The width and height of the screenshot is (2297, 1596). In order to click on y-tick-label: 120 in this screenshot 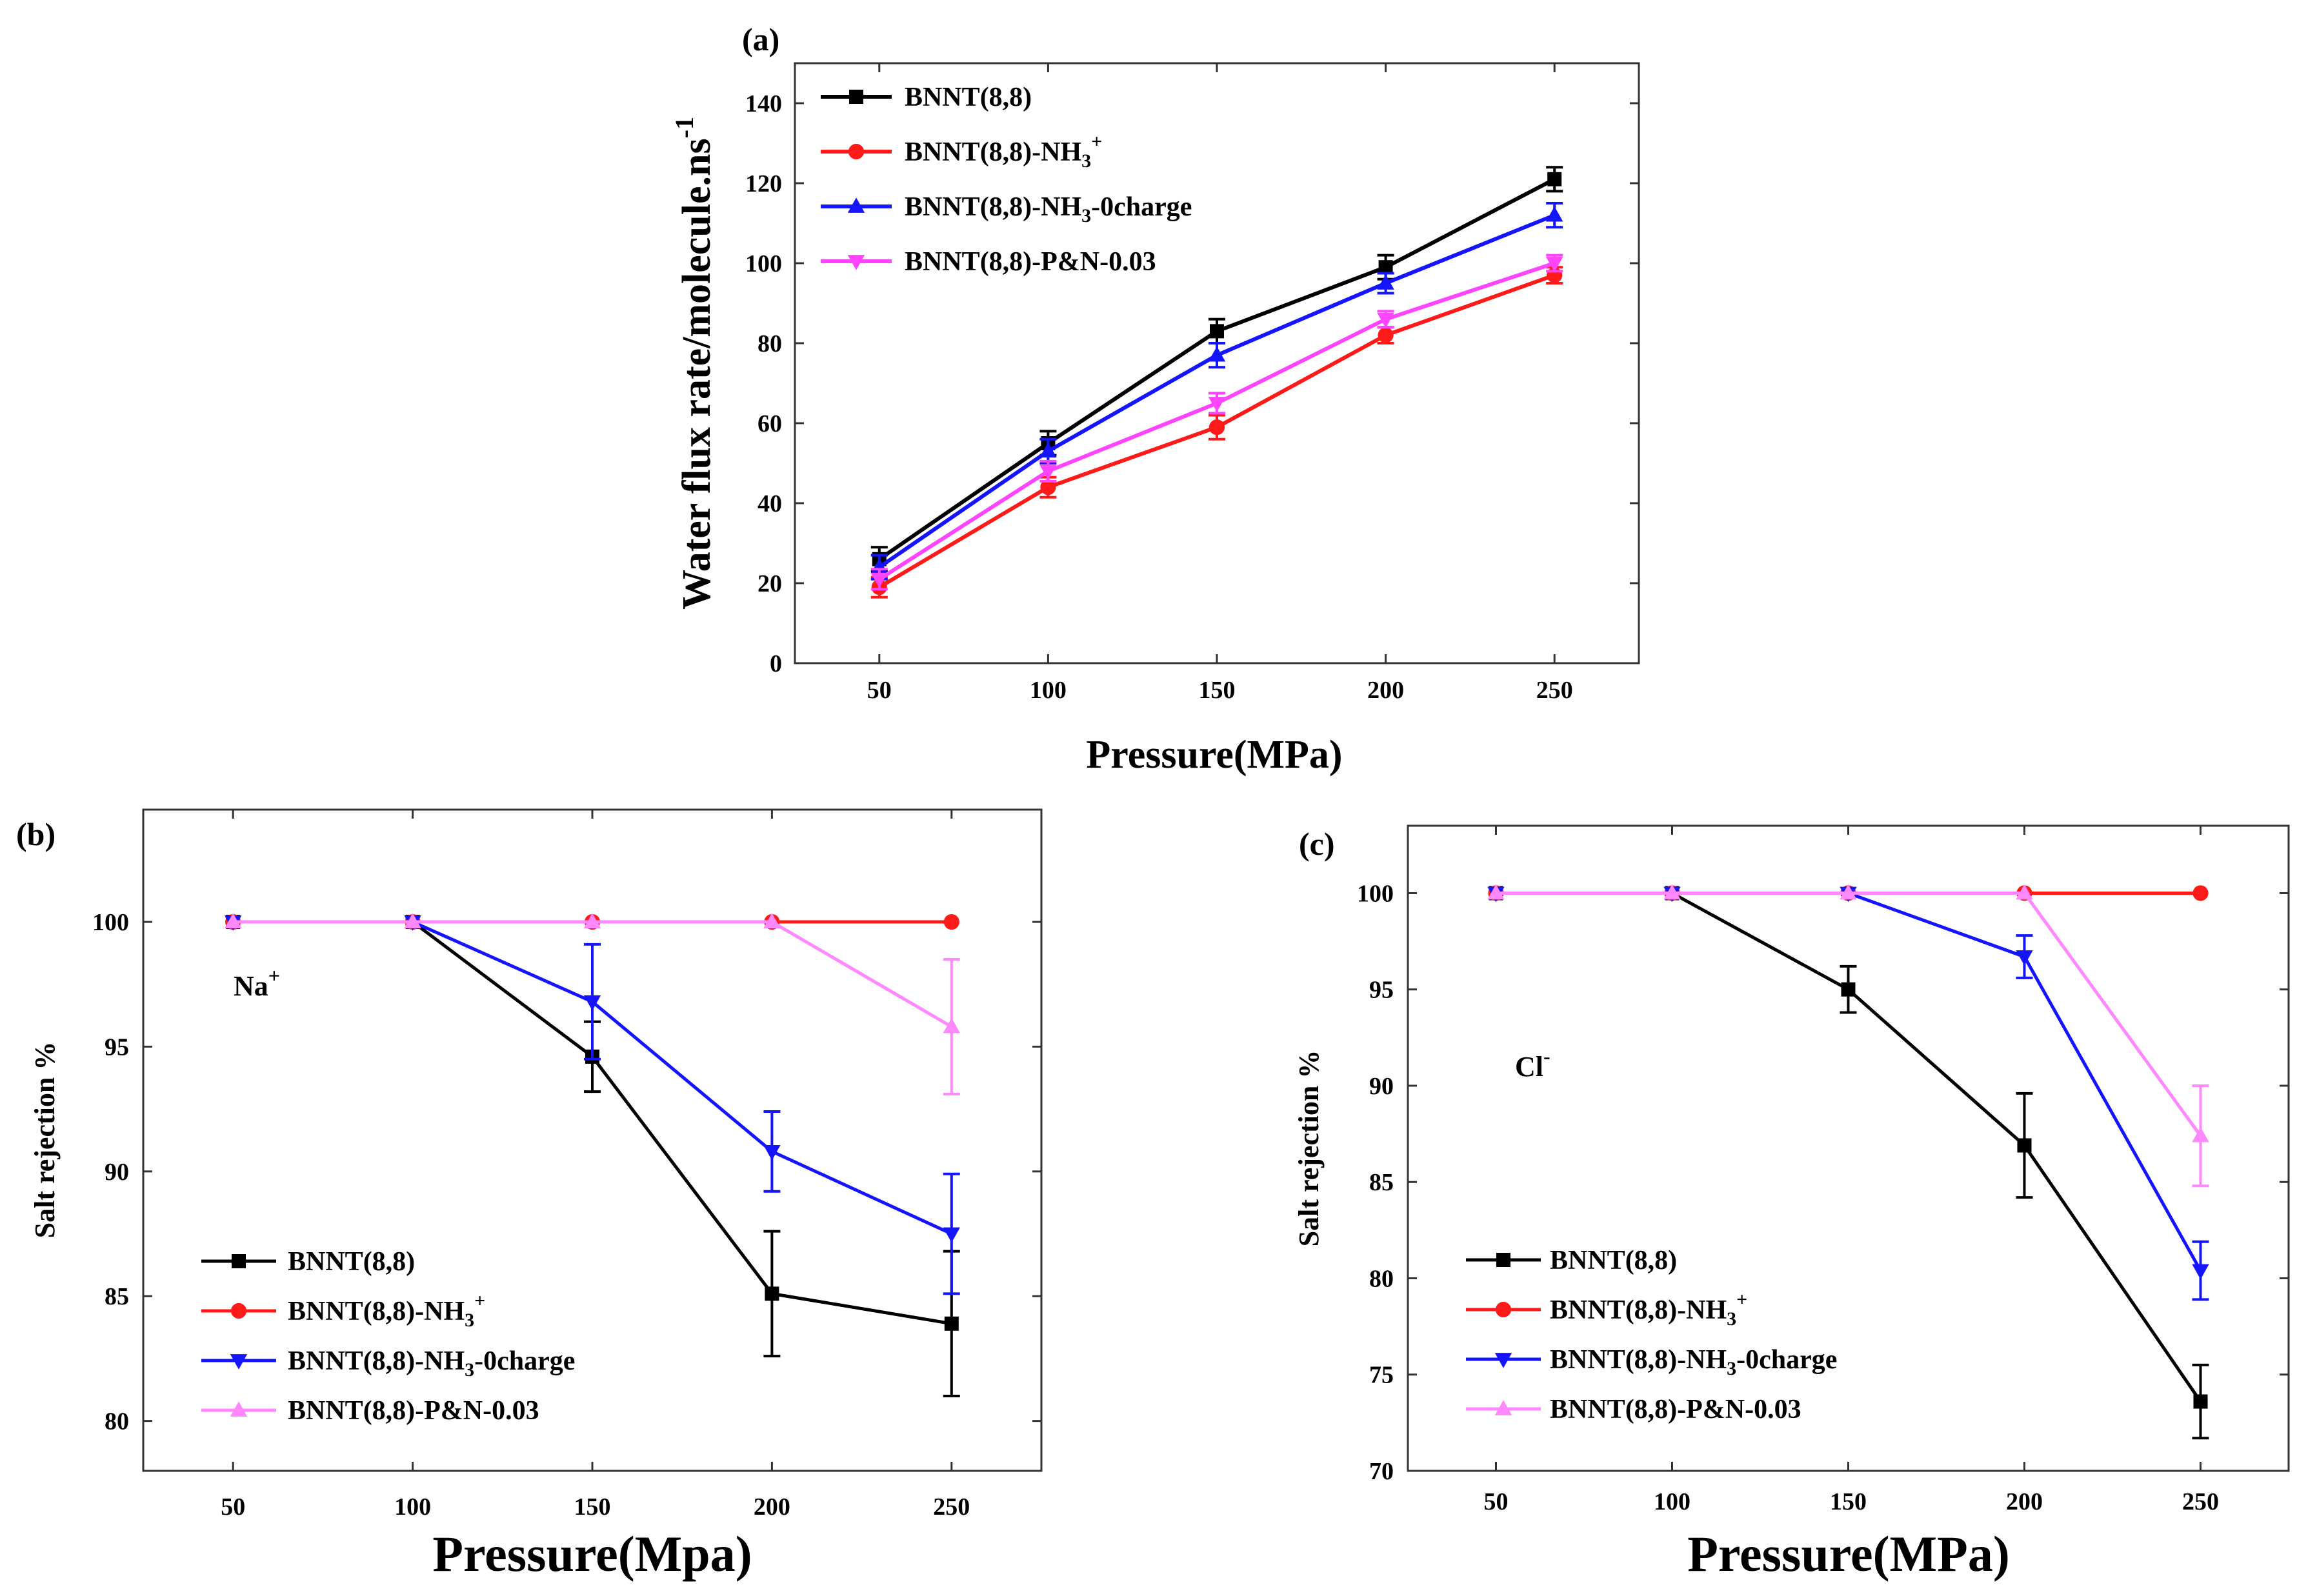, I will do `click(763, 183)`.